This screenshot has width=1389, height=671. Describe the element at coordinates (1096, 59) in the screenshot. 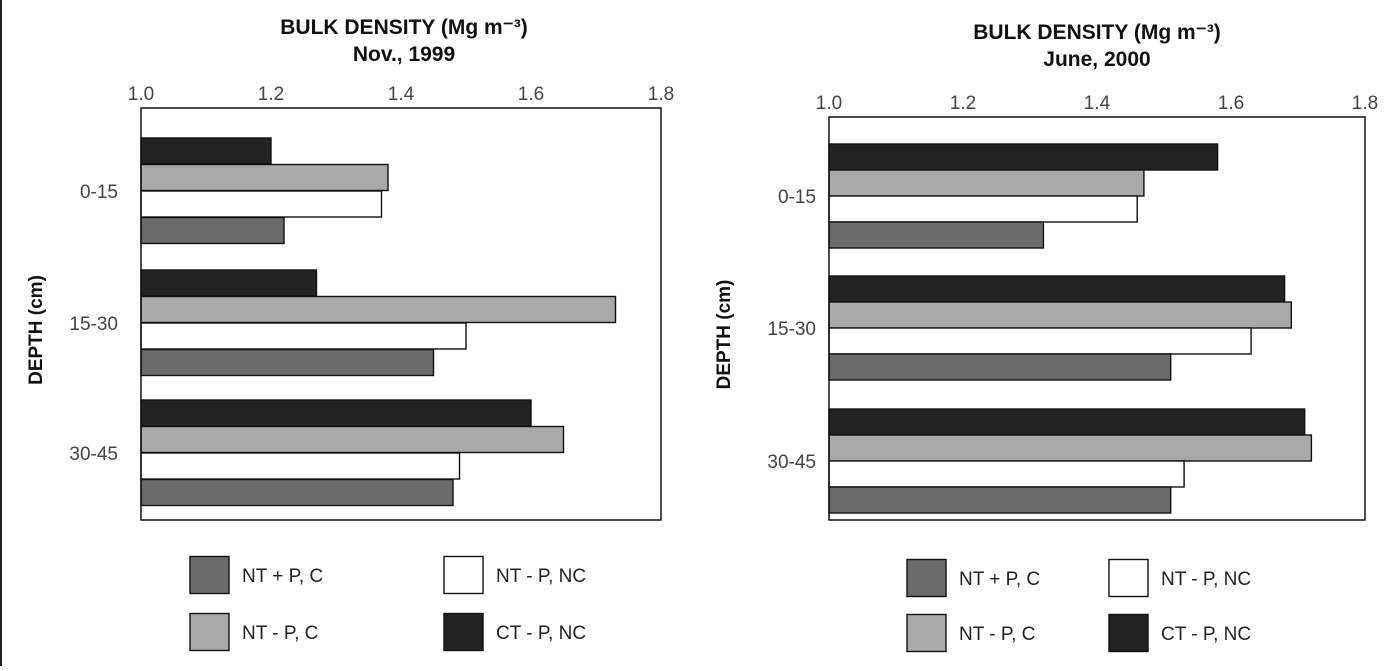

I see `chart-subtitle: June, 2000` at that location.